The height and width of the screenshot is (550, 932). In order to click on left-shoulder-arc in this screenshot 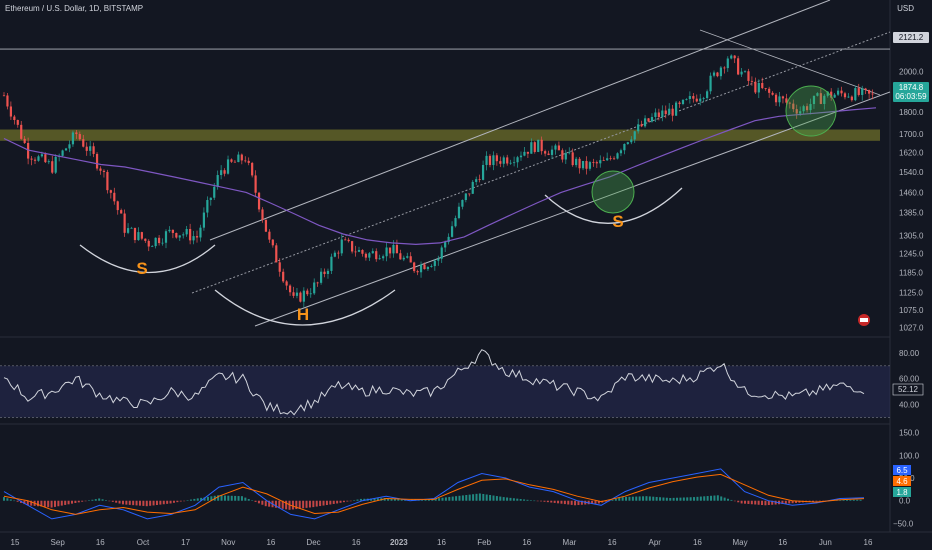, I will do `click(147, 258)`.